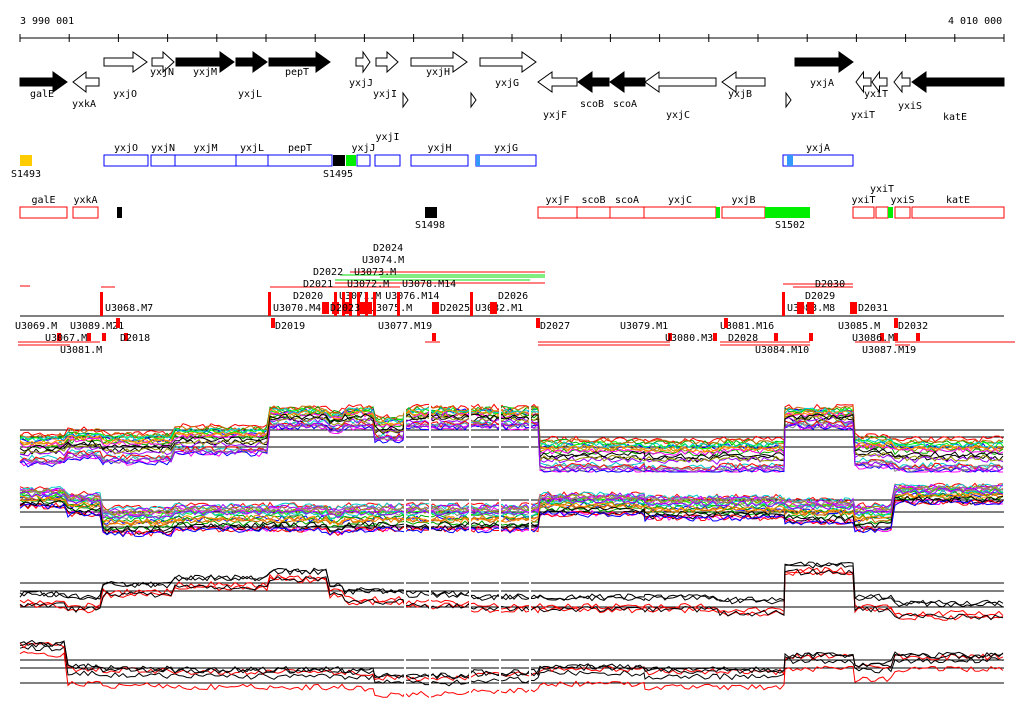  What do you see at coordinates (594, 200) in the screenshot?
I see `minus-box-label: scoB` at bounding box center [594, 200].